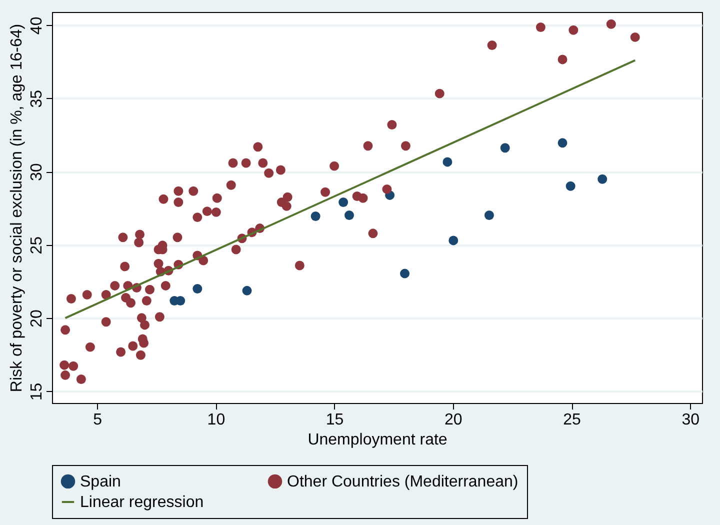 The image size is (720, 525). What do you see at coordinates (691, 420) in the screenshot?
I see `x-tick-label: 30` at bounding box center [691, 420].